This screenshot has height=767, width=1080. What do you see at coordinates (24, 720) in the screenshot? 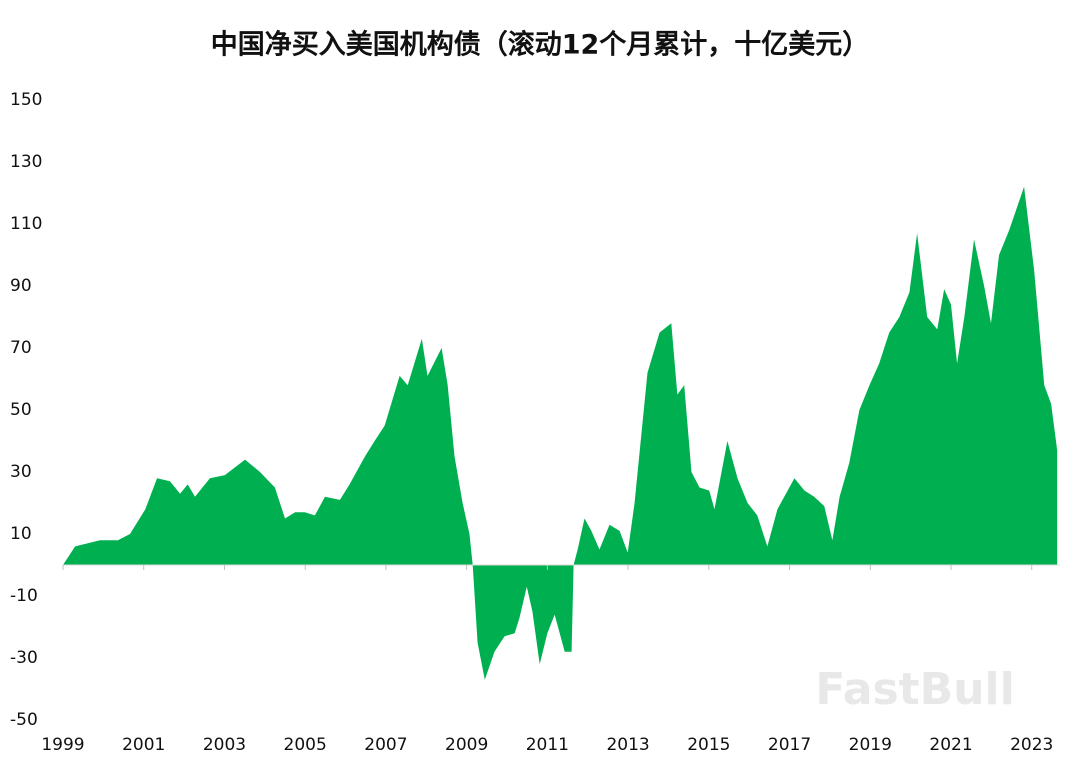
I see `y-tick-label: -50` at bounding box center [24, 720].